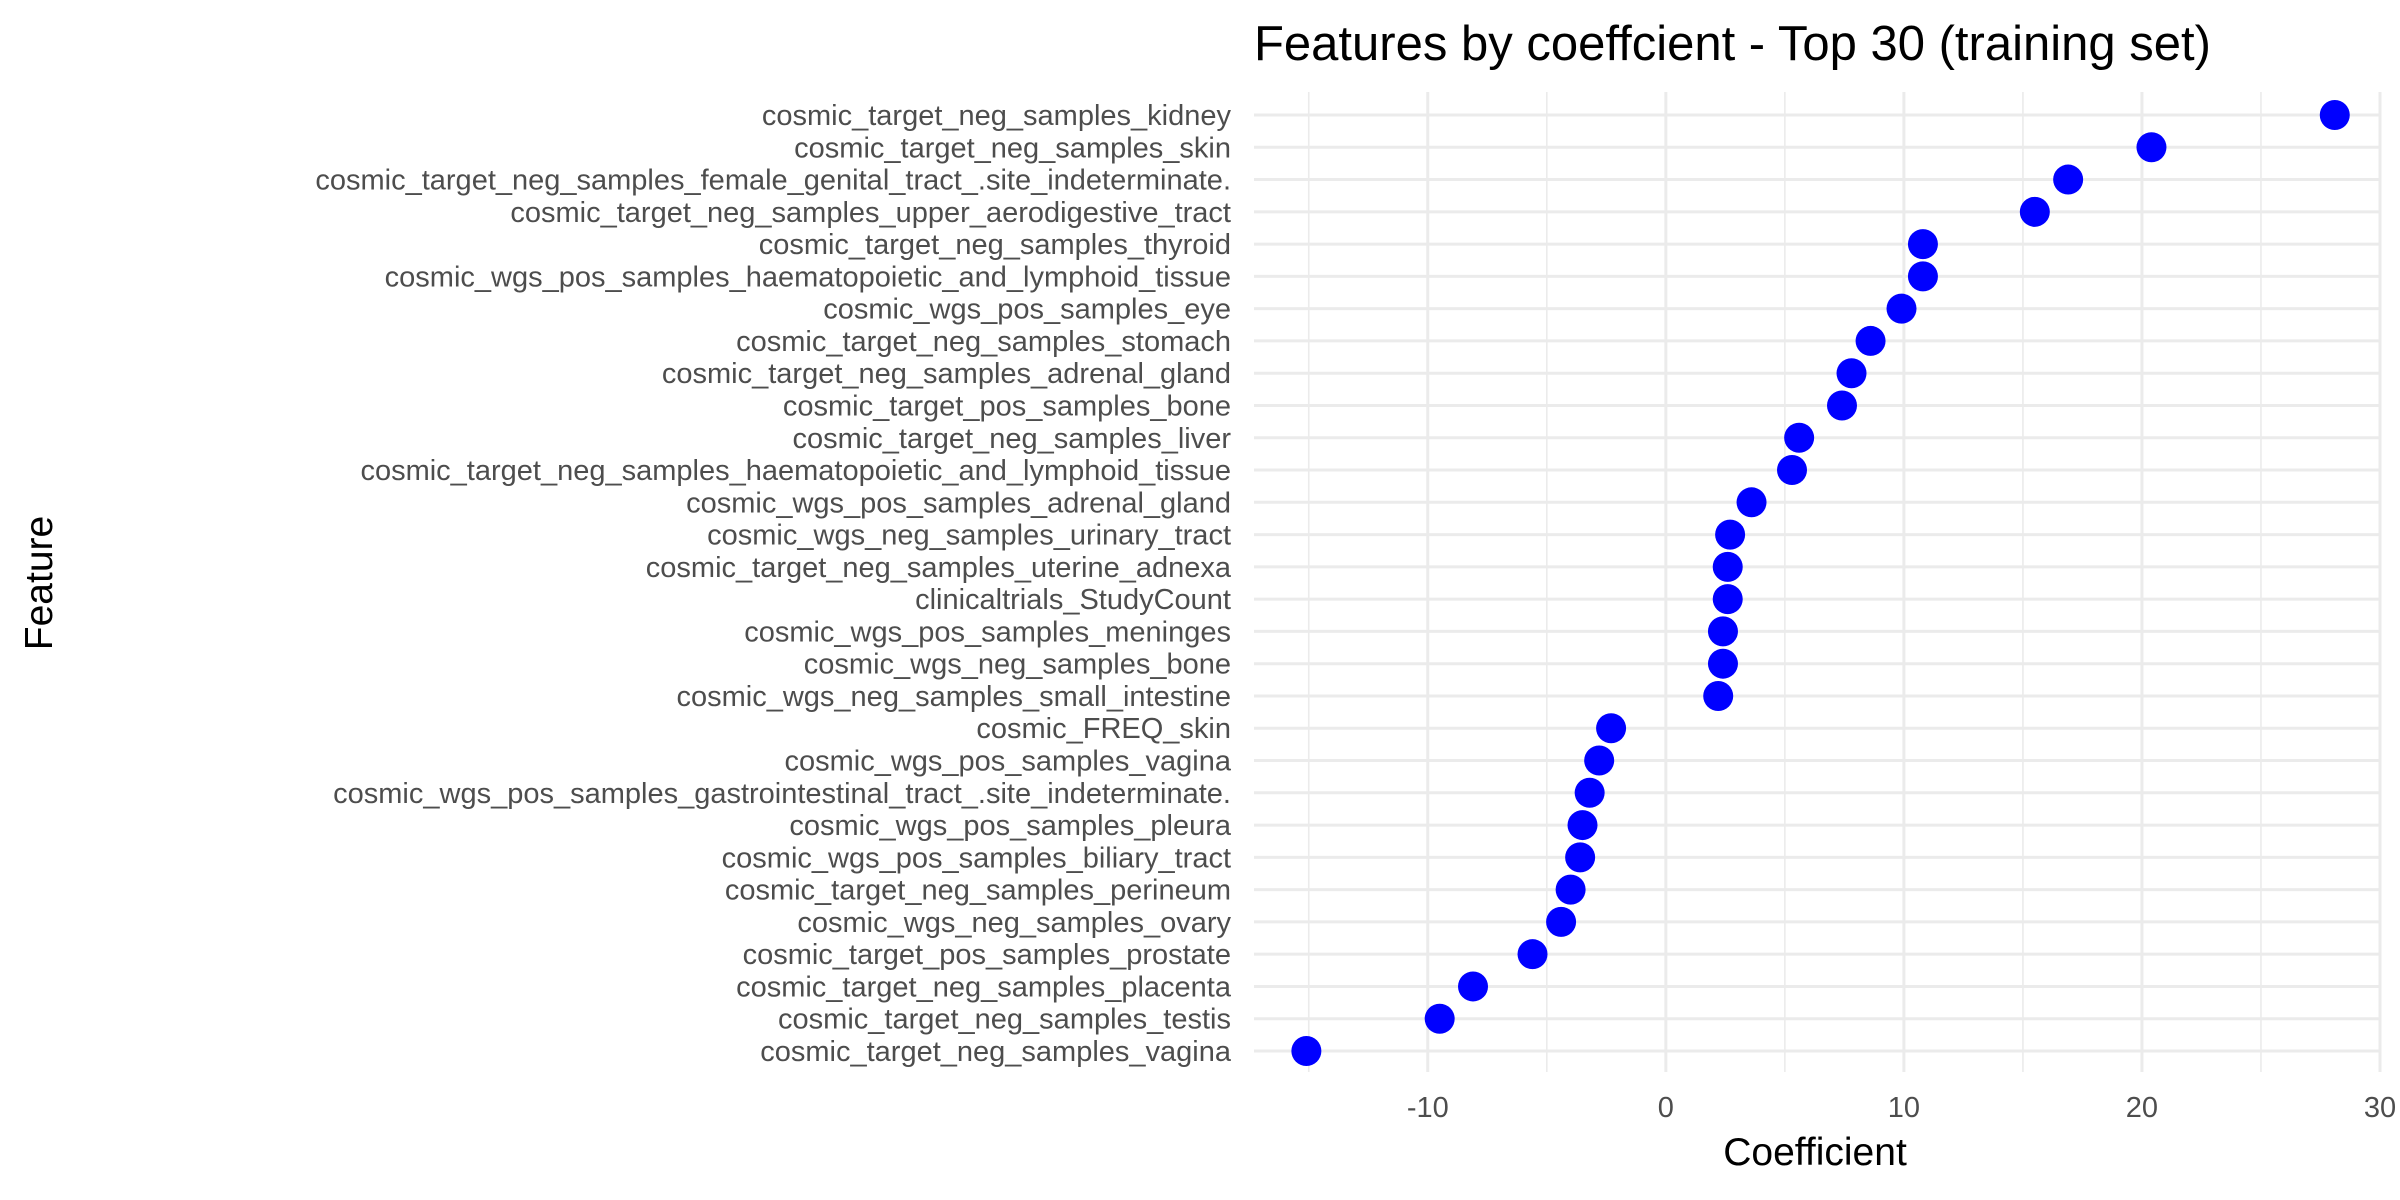  What do you see at coordinates (1012, 148) in the screenshot?
I see `y-tick-label: cosmic_target_neg_samples_skin` at bounding box center [1012, 148].